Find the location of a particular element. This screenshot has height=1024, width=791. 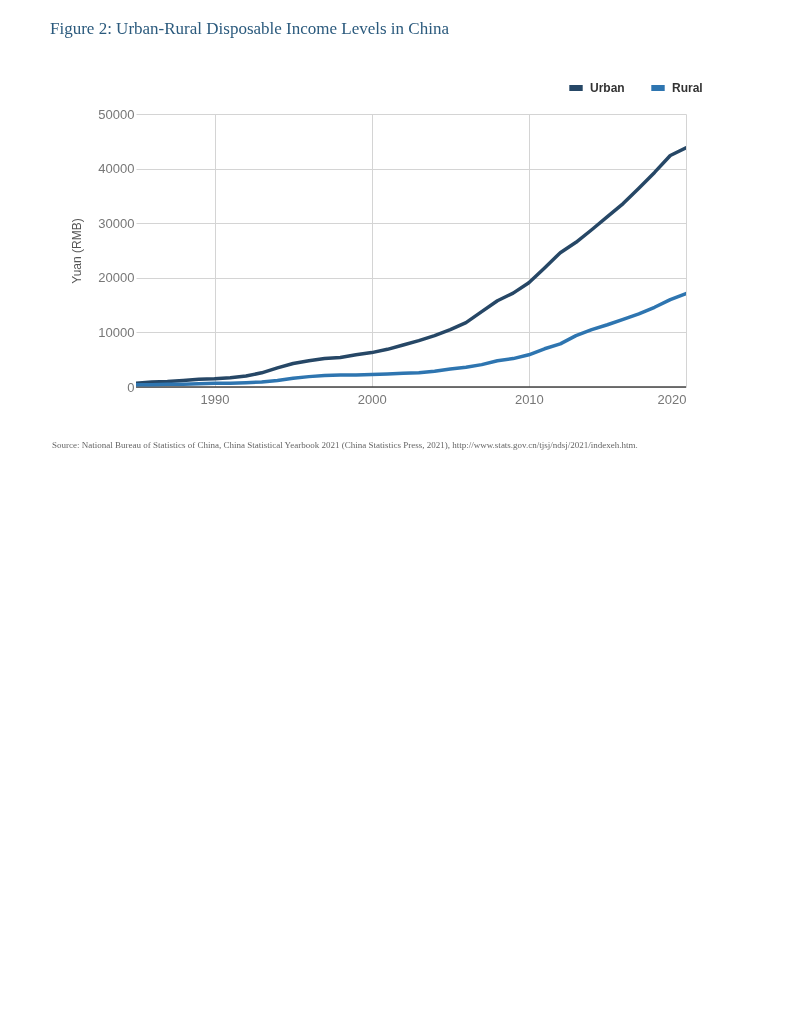

y-tick-label: 30000 is located at coordinates (116, 223).